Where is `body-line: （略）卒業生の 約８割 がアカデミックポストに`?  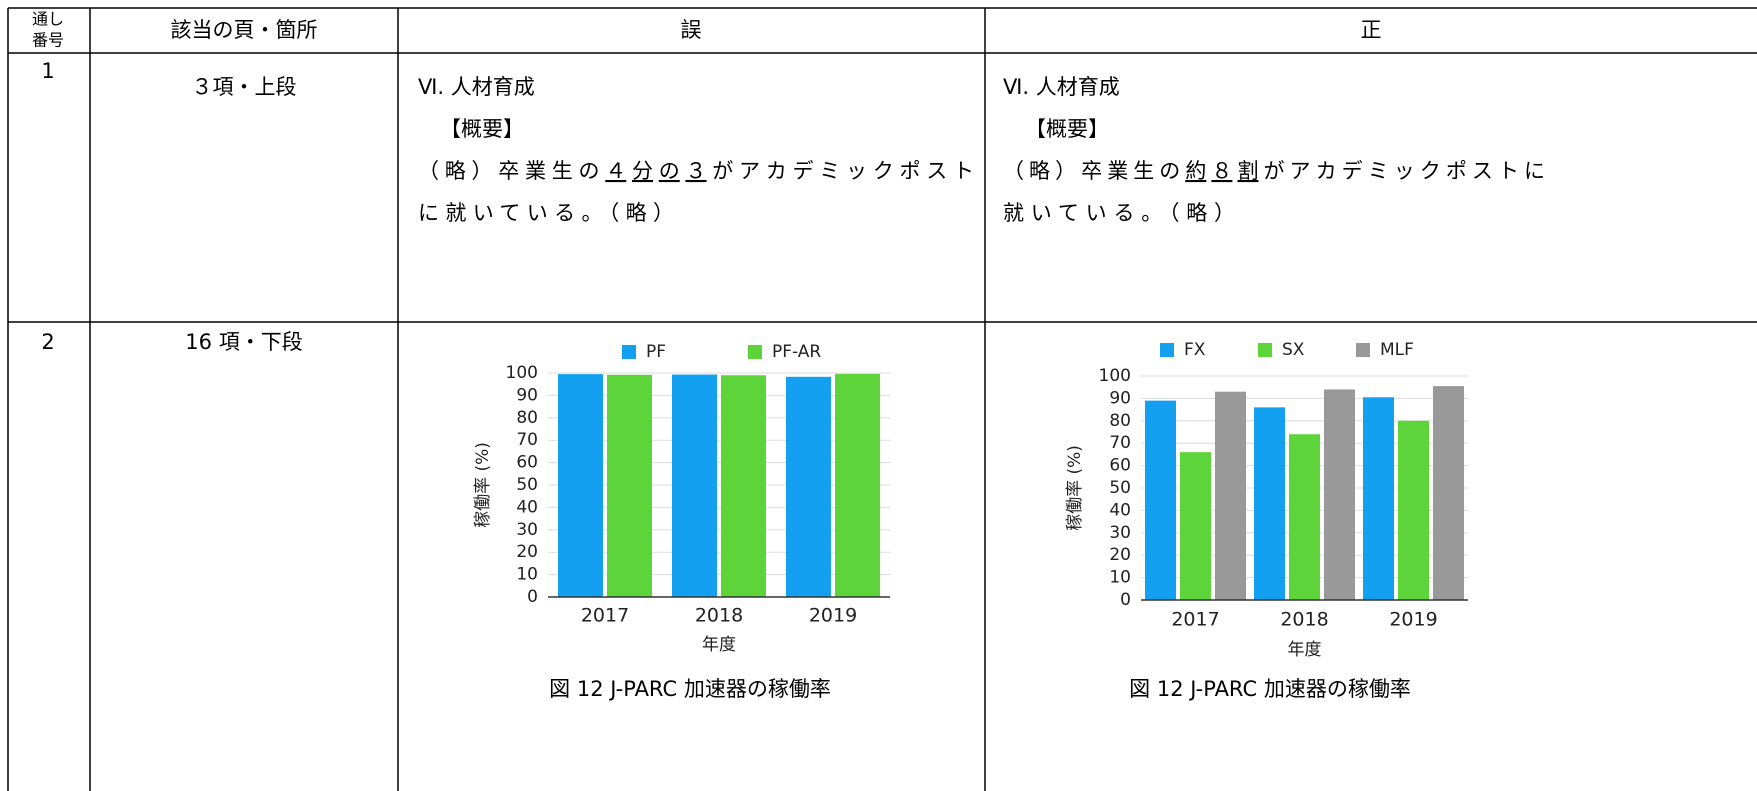 body-line: （略）卒業生の 約８割 がアカデミックポストに is located at coordinates (1274, 171).